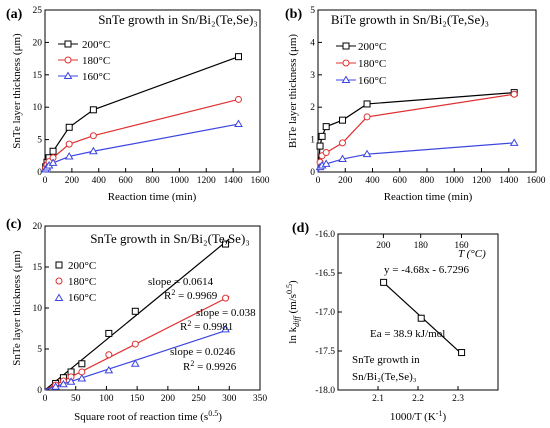 The width and height of the screenshot is (550, 428). What do you see at coordinates (152, 181) in the screenshot?
I see `panel-a-xtick-label: 800` at bounding box center [152, 181].